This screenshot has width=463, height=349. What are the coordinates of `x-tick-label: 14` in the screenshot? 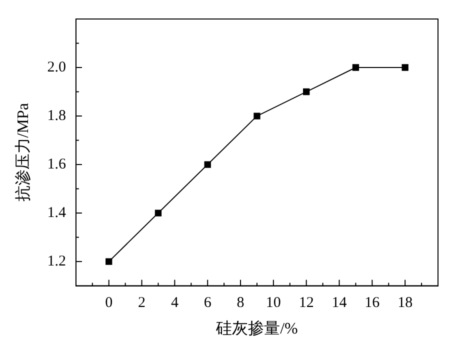 It's located at (340, 303).